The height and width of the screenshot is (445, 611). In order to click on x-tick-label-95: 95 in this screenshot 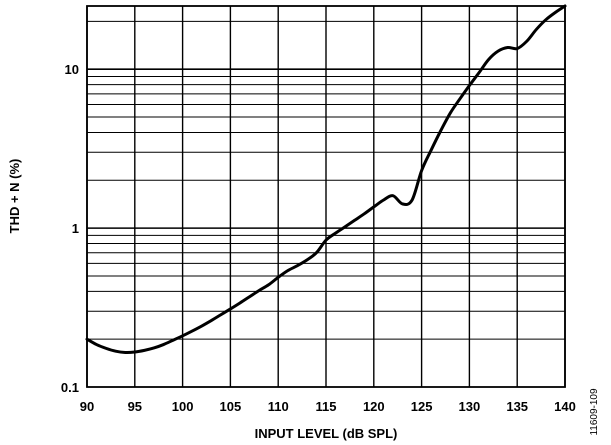, I will do `click(135, 406)`.